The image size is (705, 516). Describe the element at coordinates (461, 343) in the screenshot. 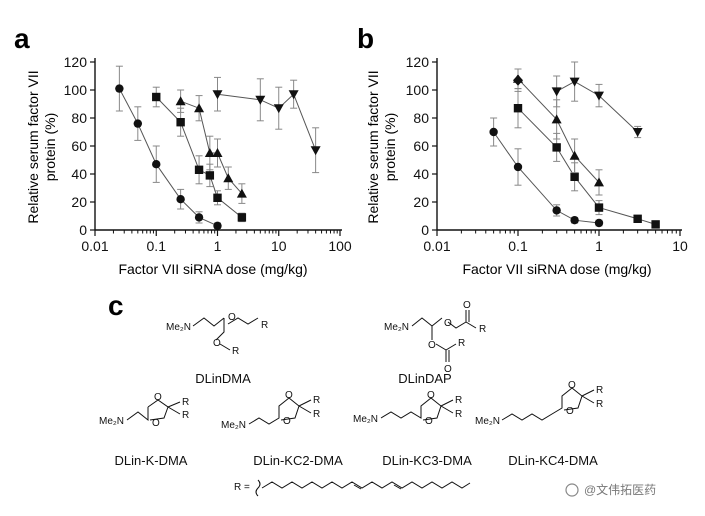

I see `dlindap-r2: R` at that location.